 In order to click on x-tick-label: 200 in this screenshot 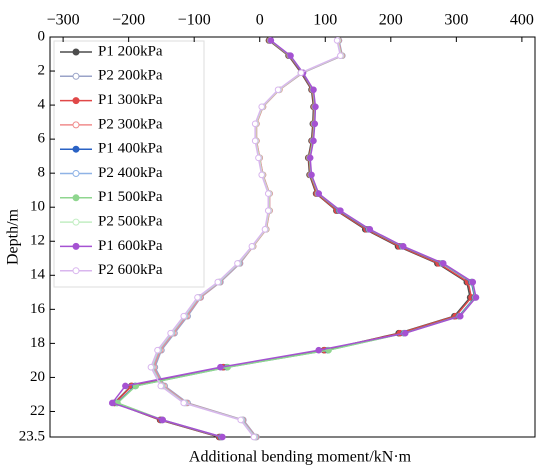, I will do `click(391, 20)`.